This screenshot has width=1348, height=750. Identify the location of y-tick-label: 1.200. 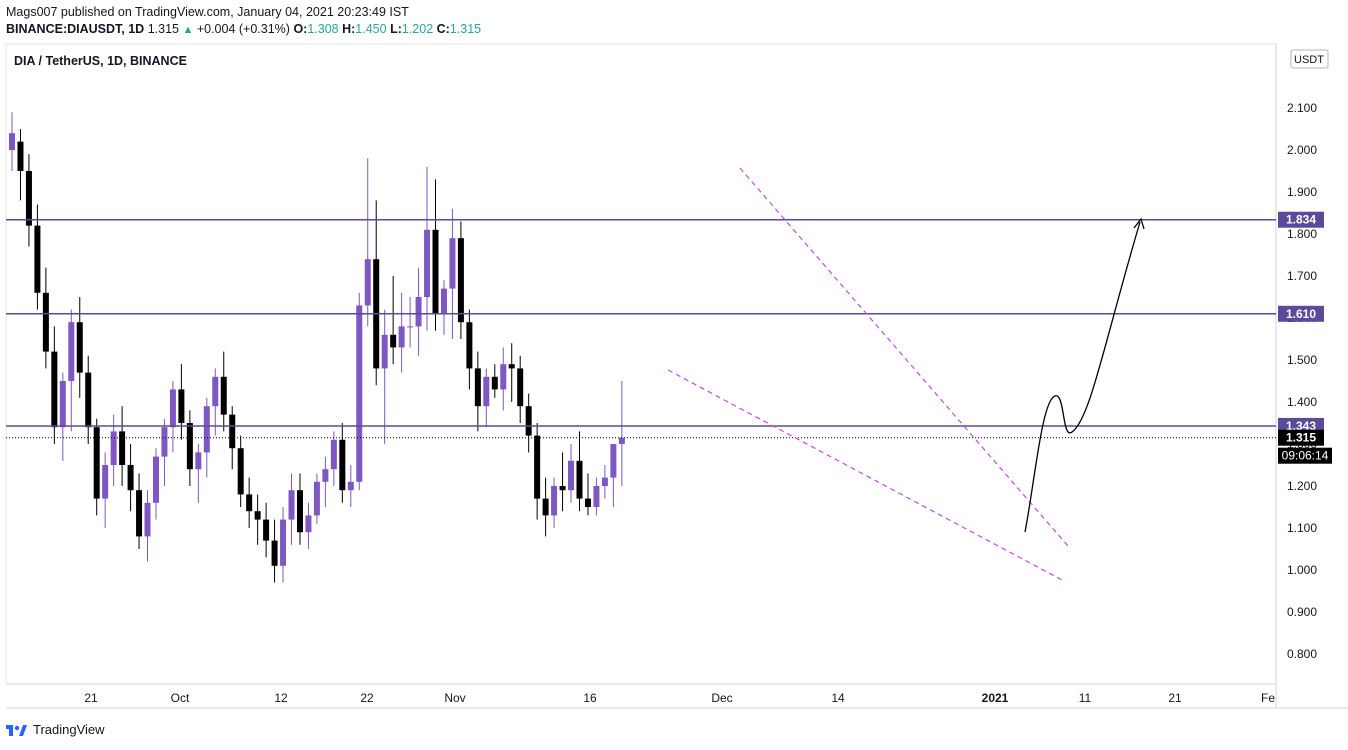
(1302, 486).